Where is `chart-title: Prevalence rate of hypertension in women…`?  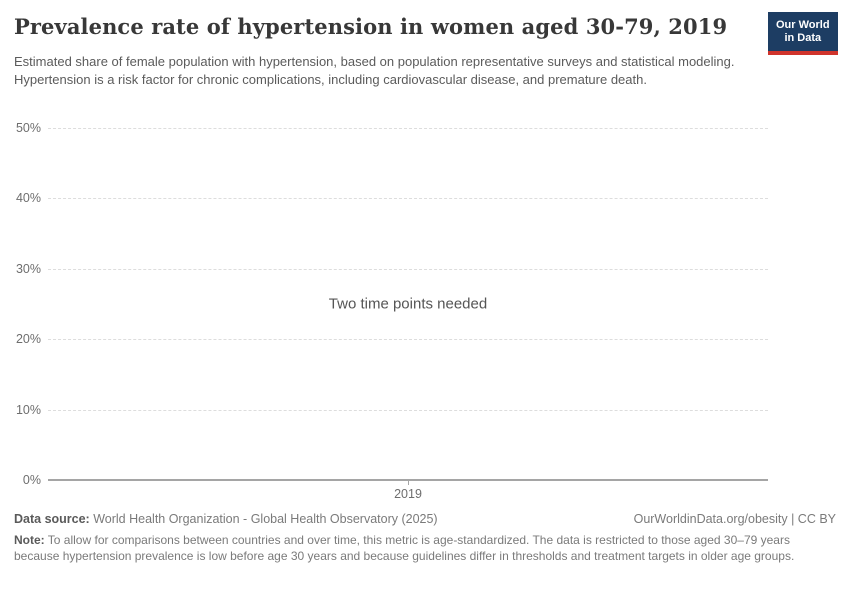
chart-title: Prevalence rate of hypertension in women… is located at coordinates (371, 26).